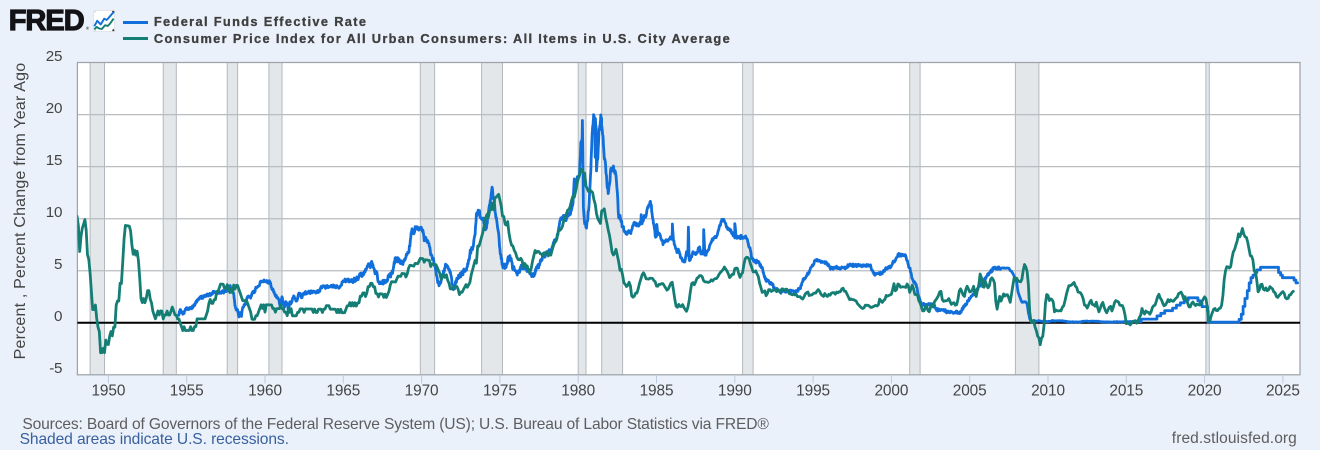 The width and height of the screenshot is (1320, 450). What do you see at coordinates (343, 390) in the screenshot?
I see `svg-text: 1965` at bounding box center [343, 390].